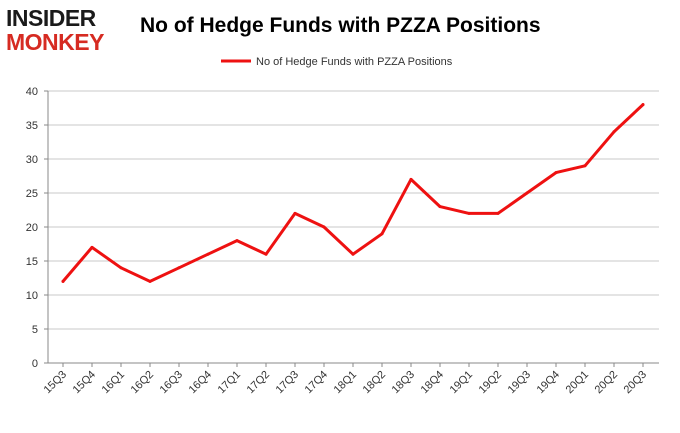  Describe the element at coordinates (404, 383) in the screenshot. I see `x-tick-label: 18Q3` at that location.